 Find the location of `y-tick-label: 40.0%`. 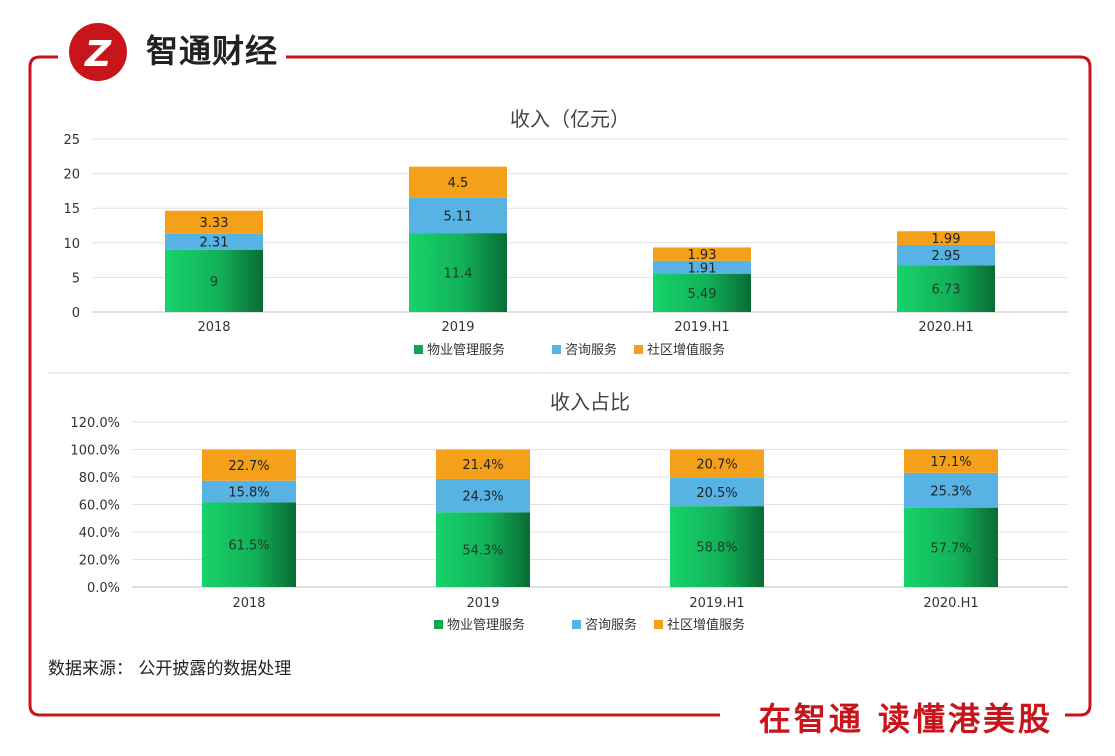

y-tick-label: 40.0% is located at coordinates (99, 533).